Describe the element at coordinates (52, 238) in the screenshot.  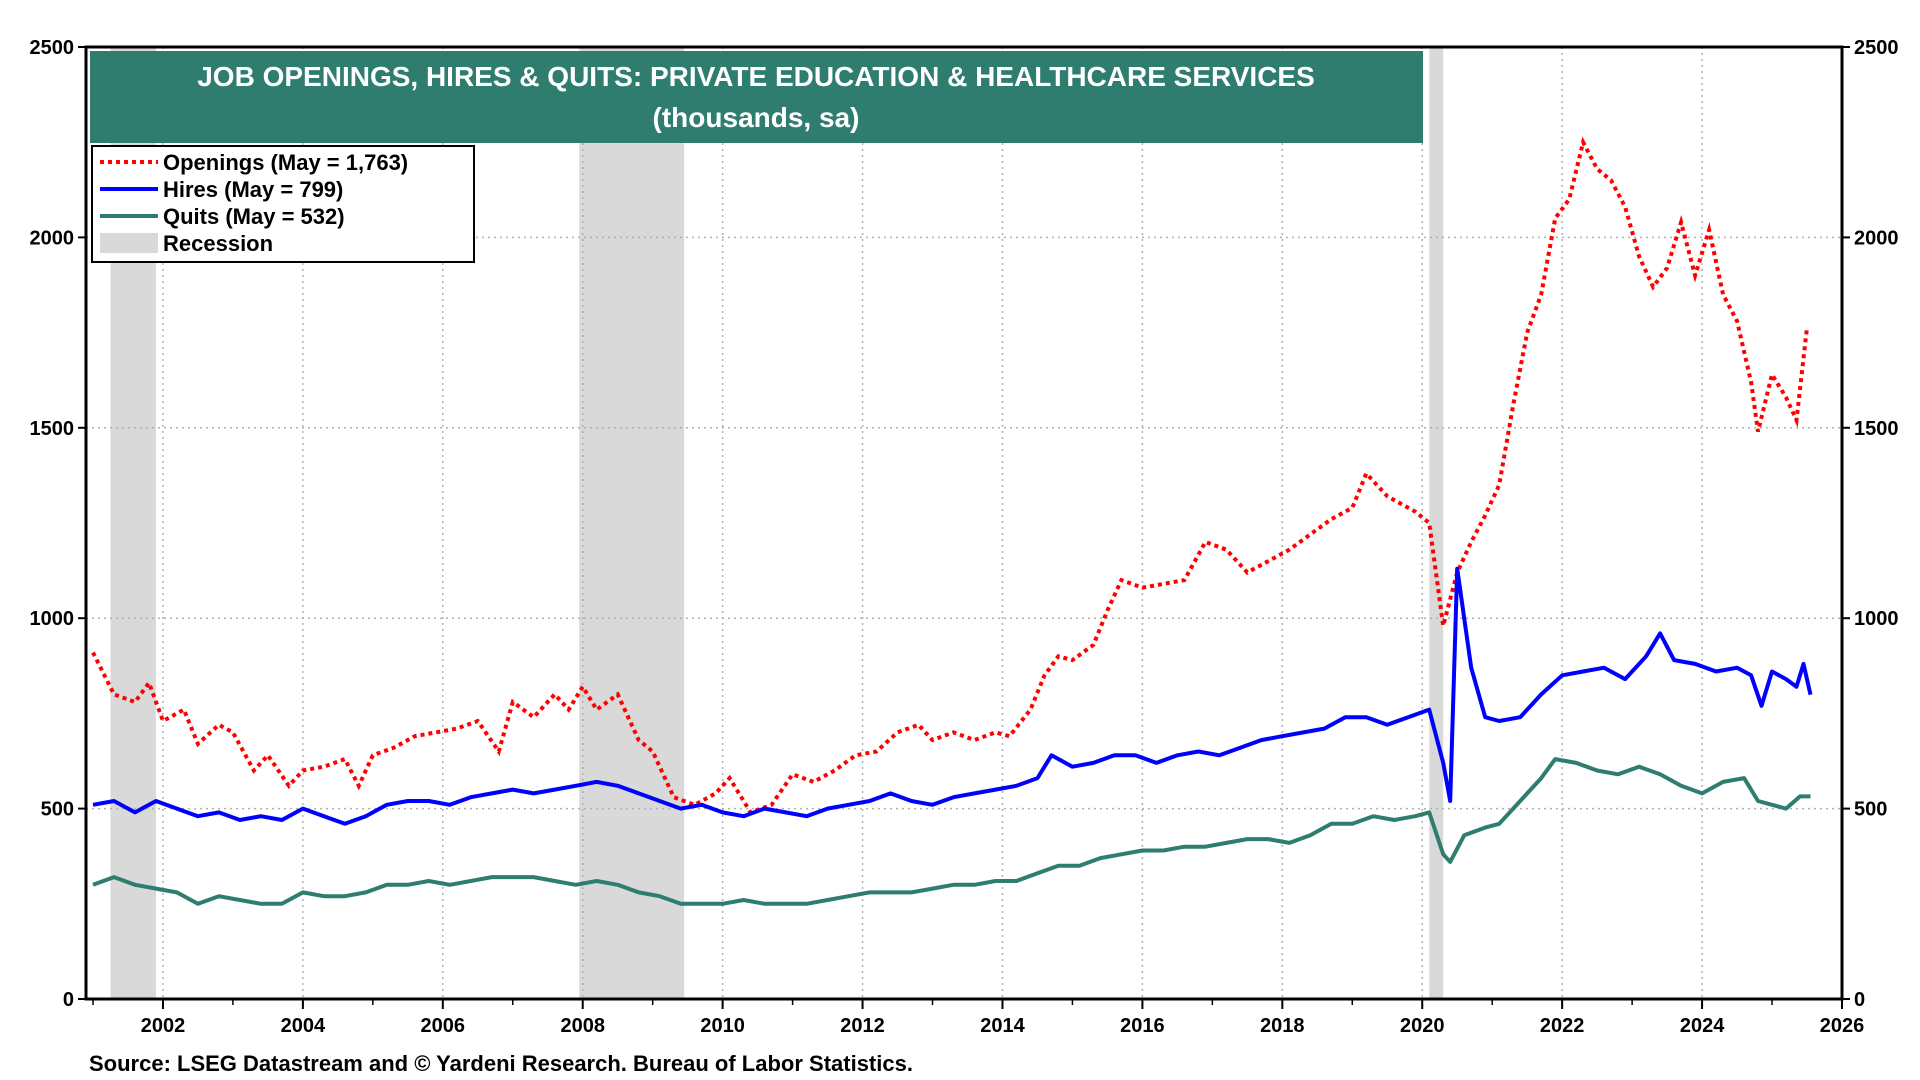
I see `y-tick-label-left: 2000` at that location.